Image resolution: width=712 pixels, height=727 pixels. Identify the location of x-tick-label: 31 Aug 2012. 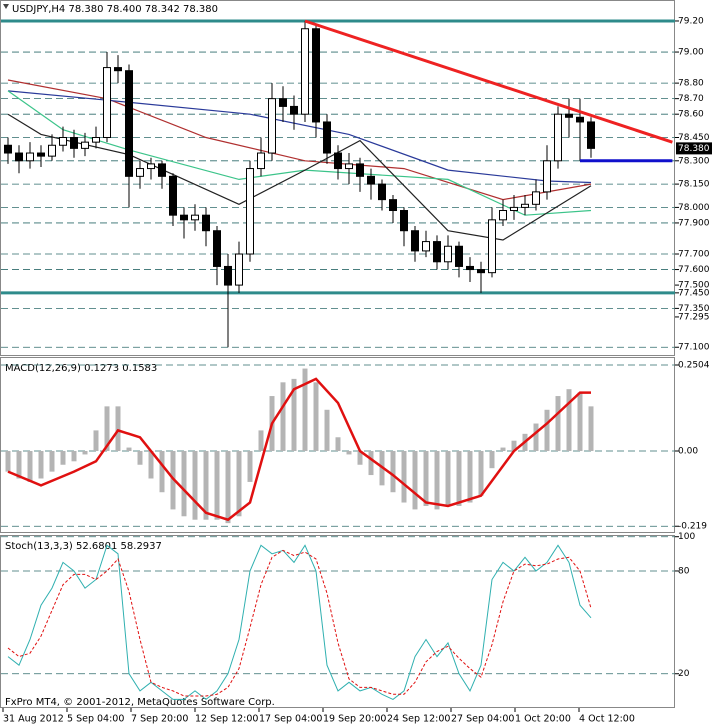
(33, 719).